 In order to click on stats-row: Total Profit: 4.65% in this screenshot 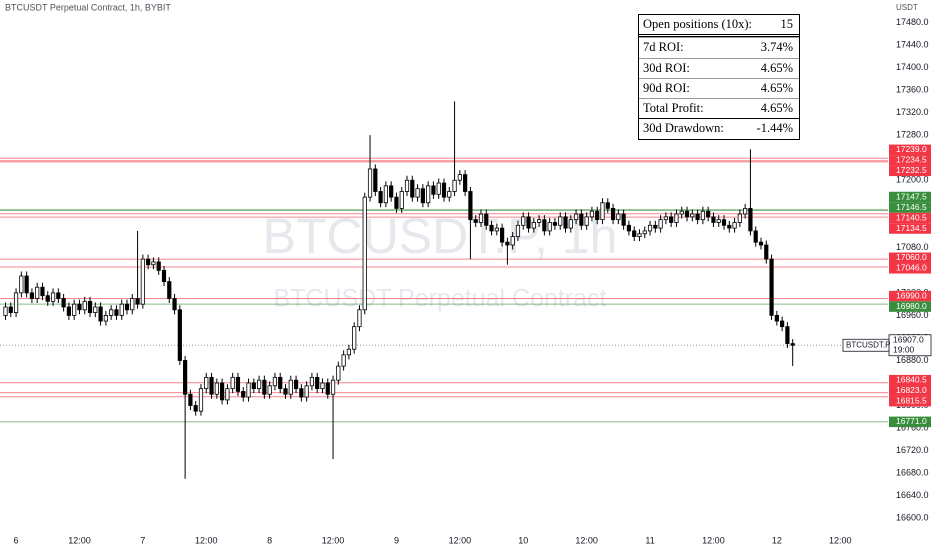, I will do `click(719, 108)`.